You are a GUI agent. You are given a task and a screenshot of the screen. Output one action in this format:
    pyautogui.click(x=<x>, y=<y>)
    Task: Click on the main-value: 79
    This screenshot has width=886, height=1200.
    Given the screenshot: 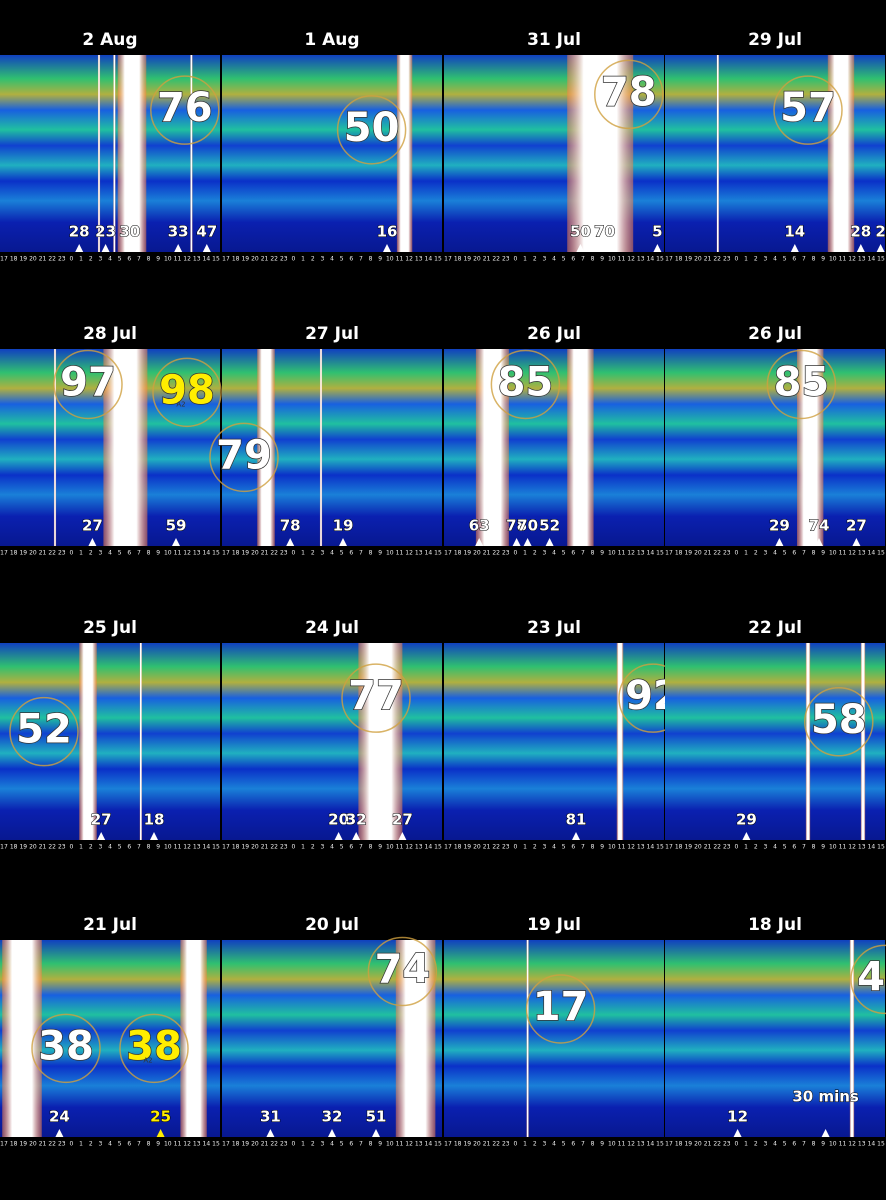 What is the action you would take?
    pyautogui.click(x=244, y=455)
    